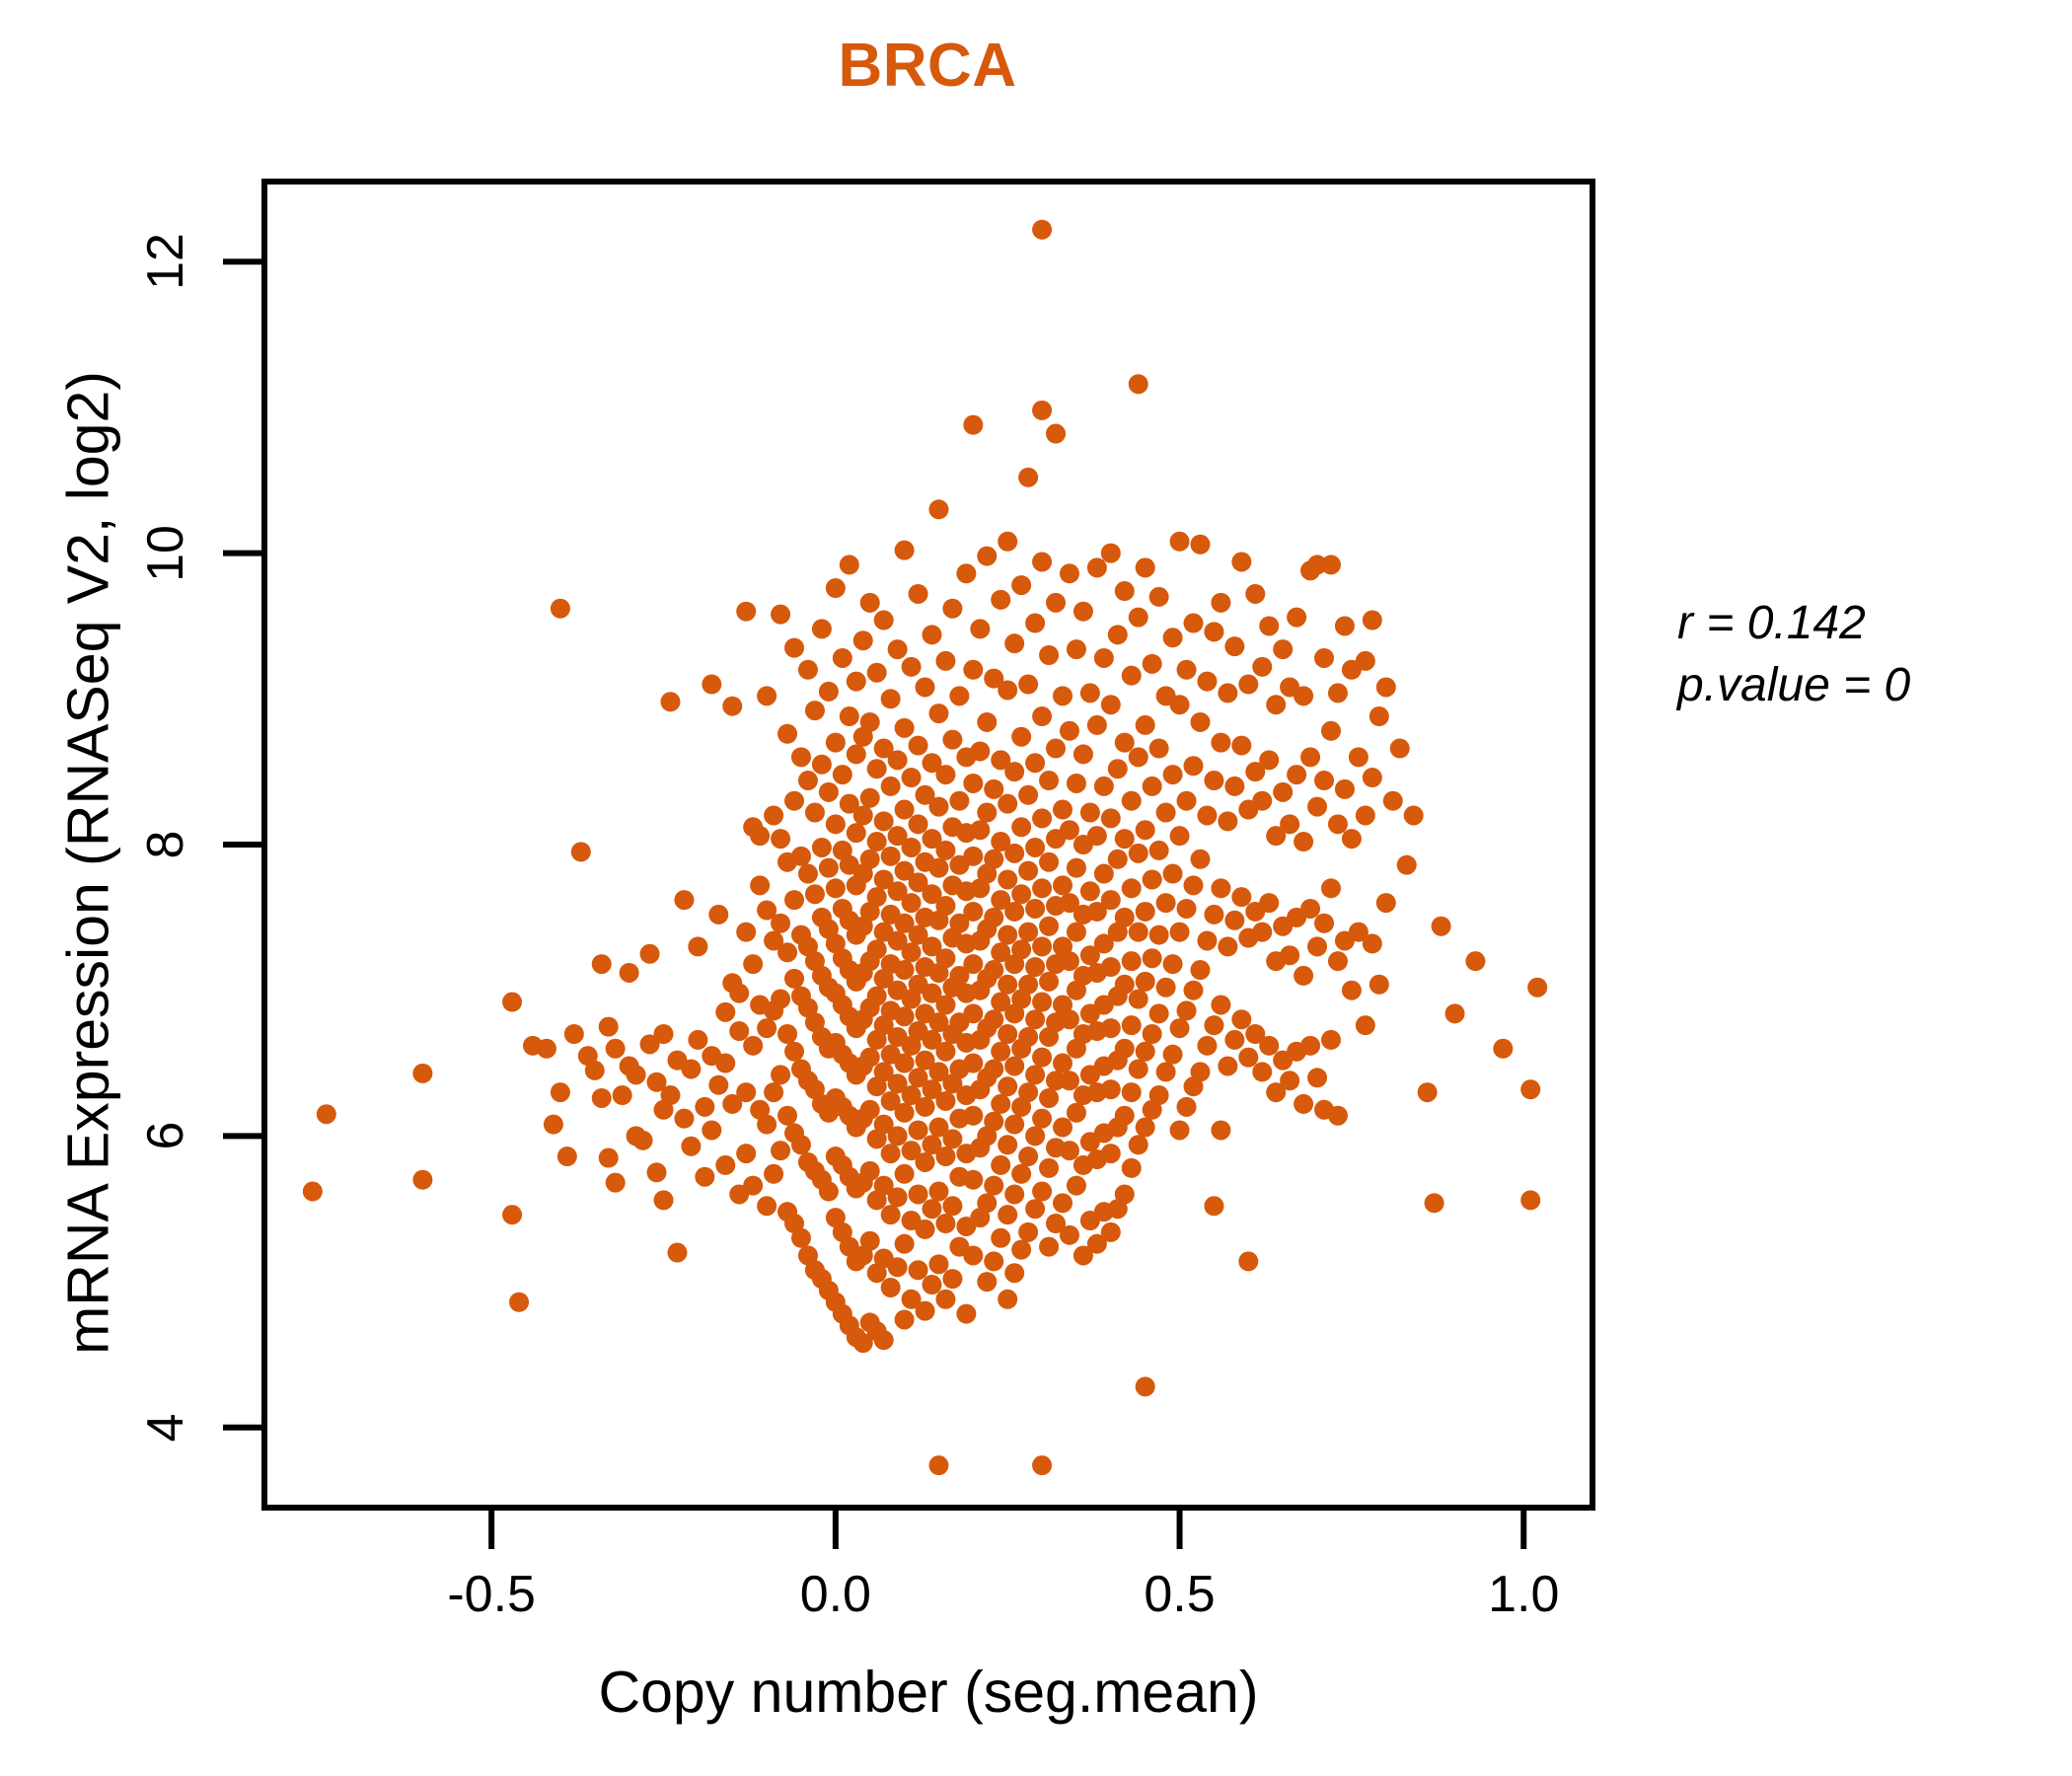 The image size is (2072, 1776). I want to click on y-tick-label: 6, so click(166, 1135).